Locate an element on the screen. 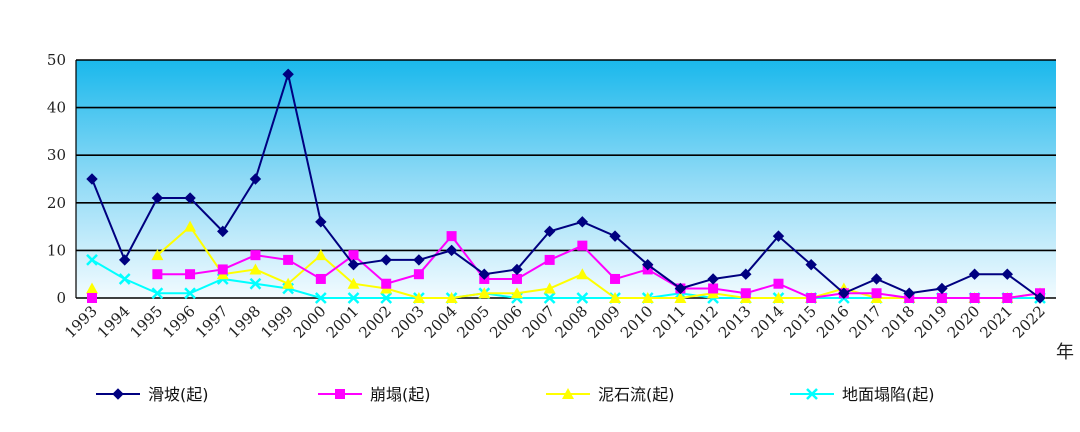 The width and height of the screenshot is (1080, 432). x-tick-label: 1998 is located at coordinates (245, 322).